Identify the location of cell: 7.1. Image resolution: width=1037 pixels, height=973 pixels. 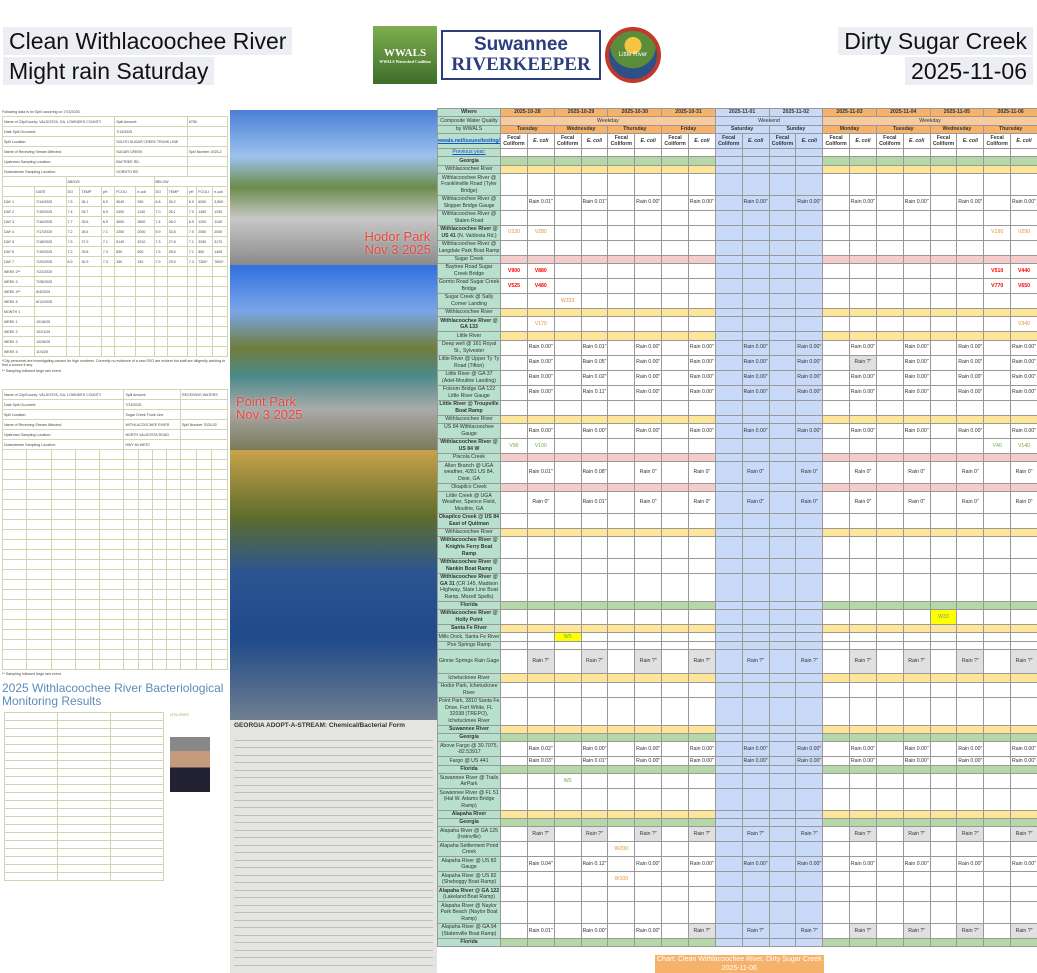
(108, 231).